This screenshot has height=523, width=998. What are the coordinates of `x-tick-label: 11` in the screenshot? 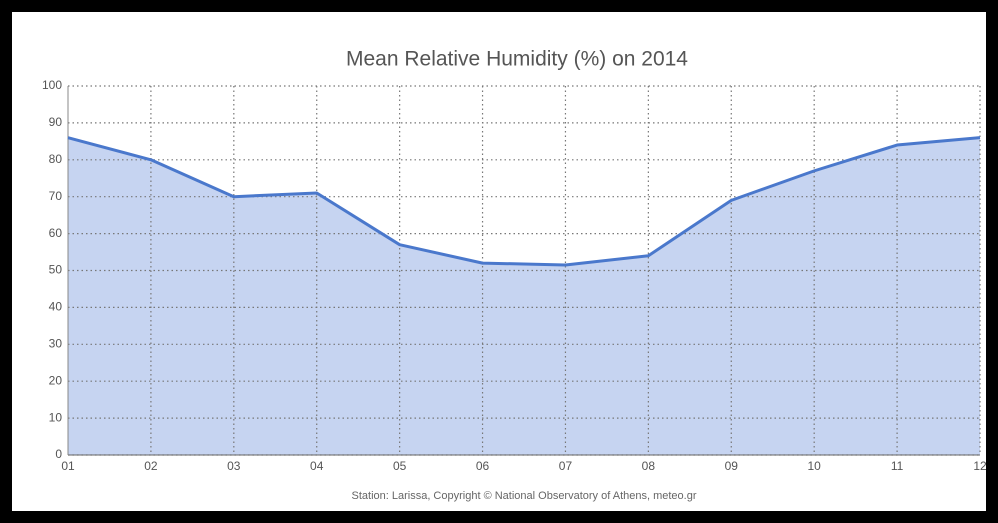 It's located at (897, 466).